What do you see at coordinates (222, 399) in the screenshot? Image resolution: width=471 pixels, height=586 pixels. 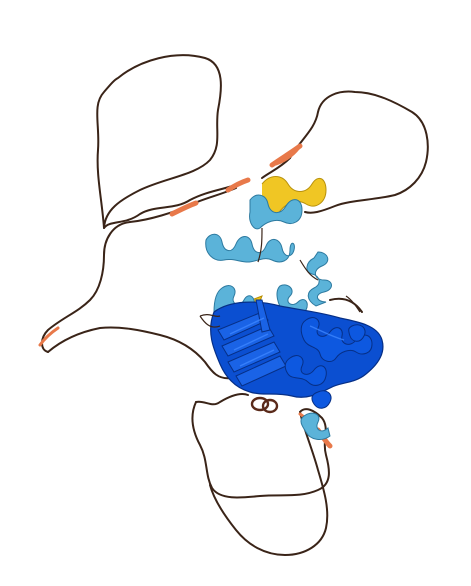 I see `coil-link-lower-left` at bounding box center [222, 399].